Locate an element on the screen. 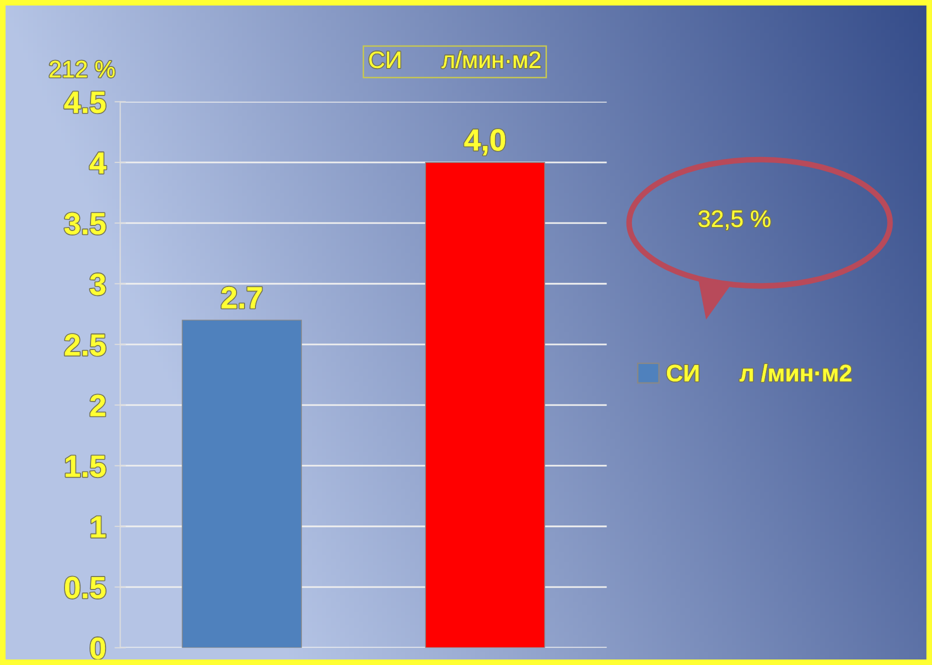 This screenshot has width=932, height=665. y-tick-label: 4.5 is located at coordinates (85, 103).